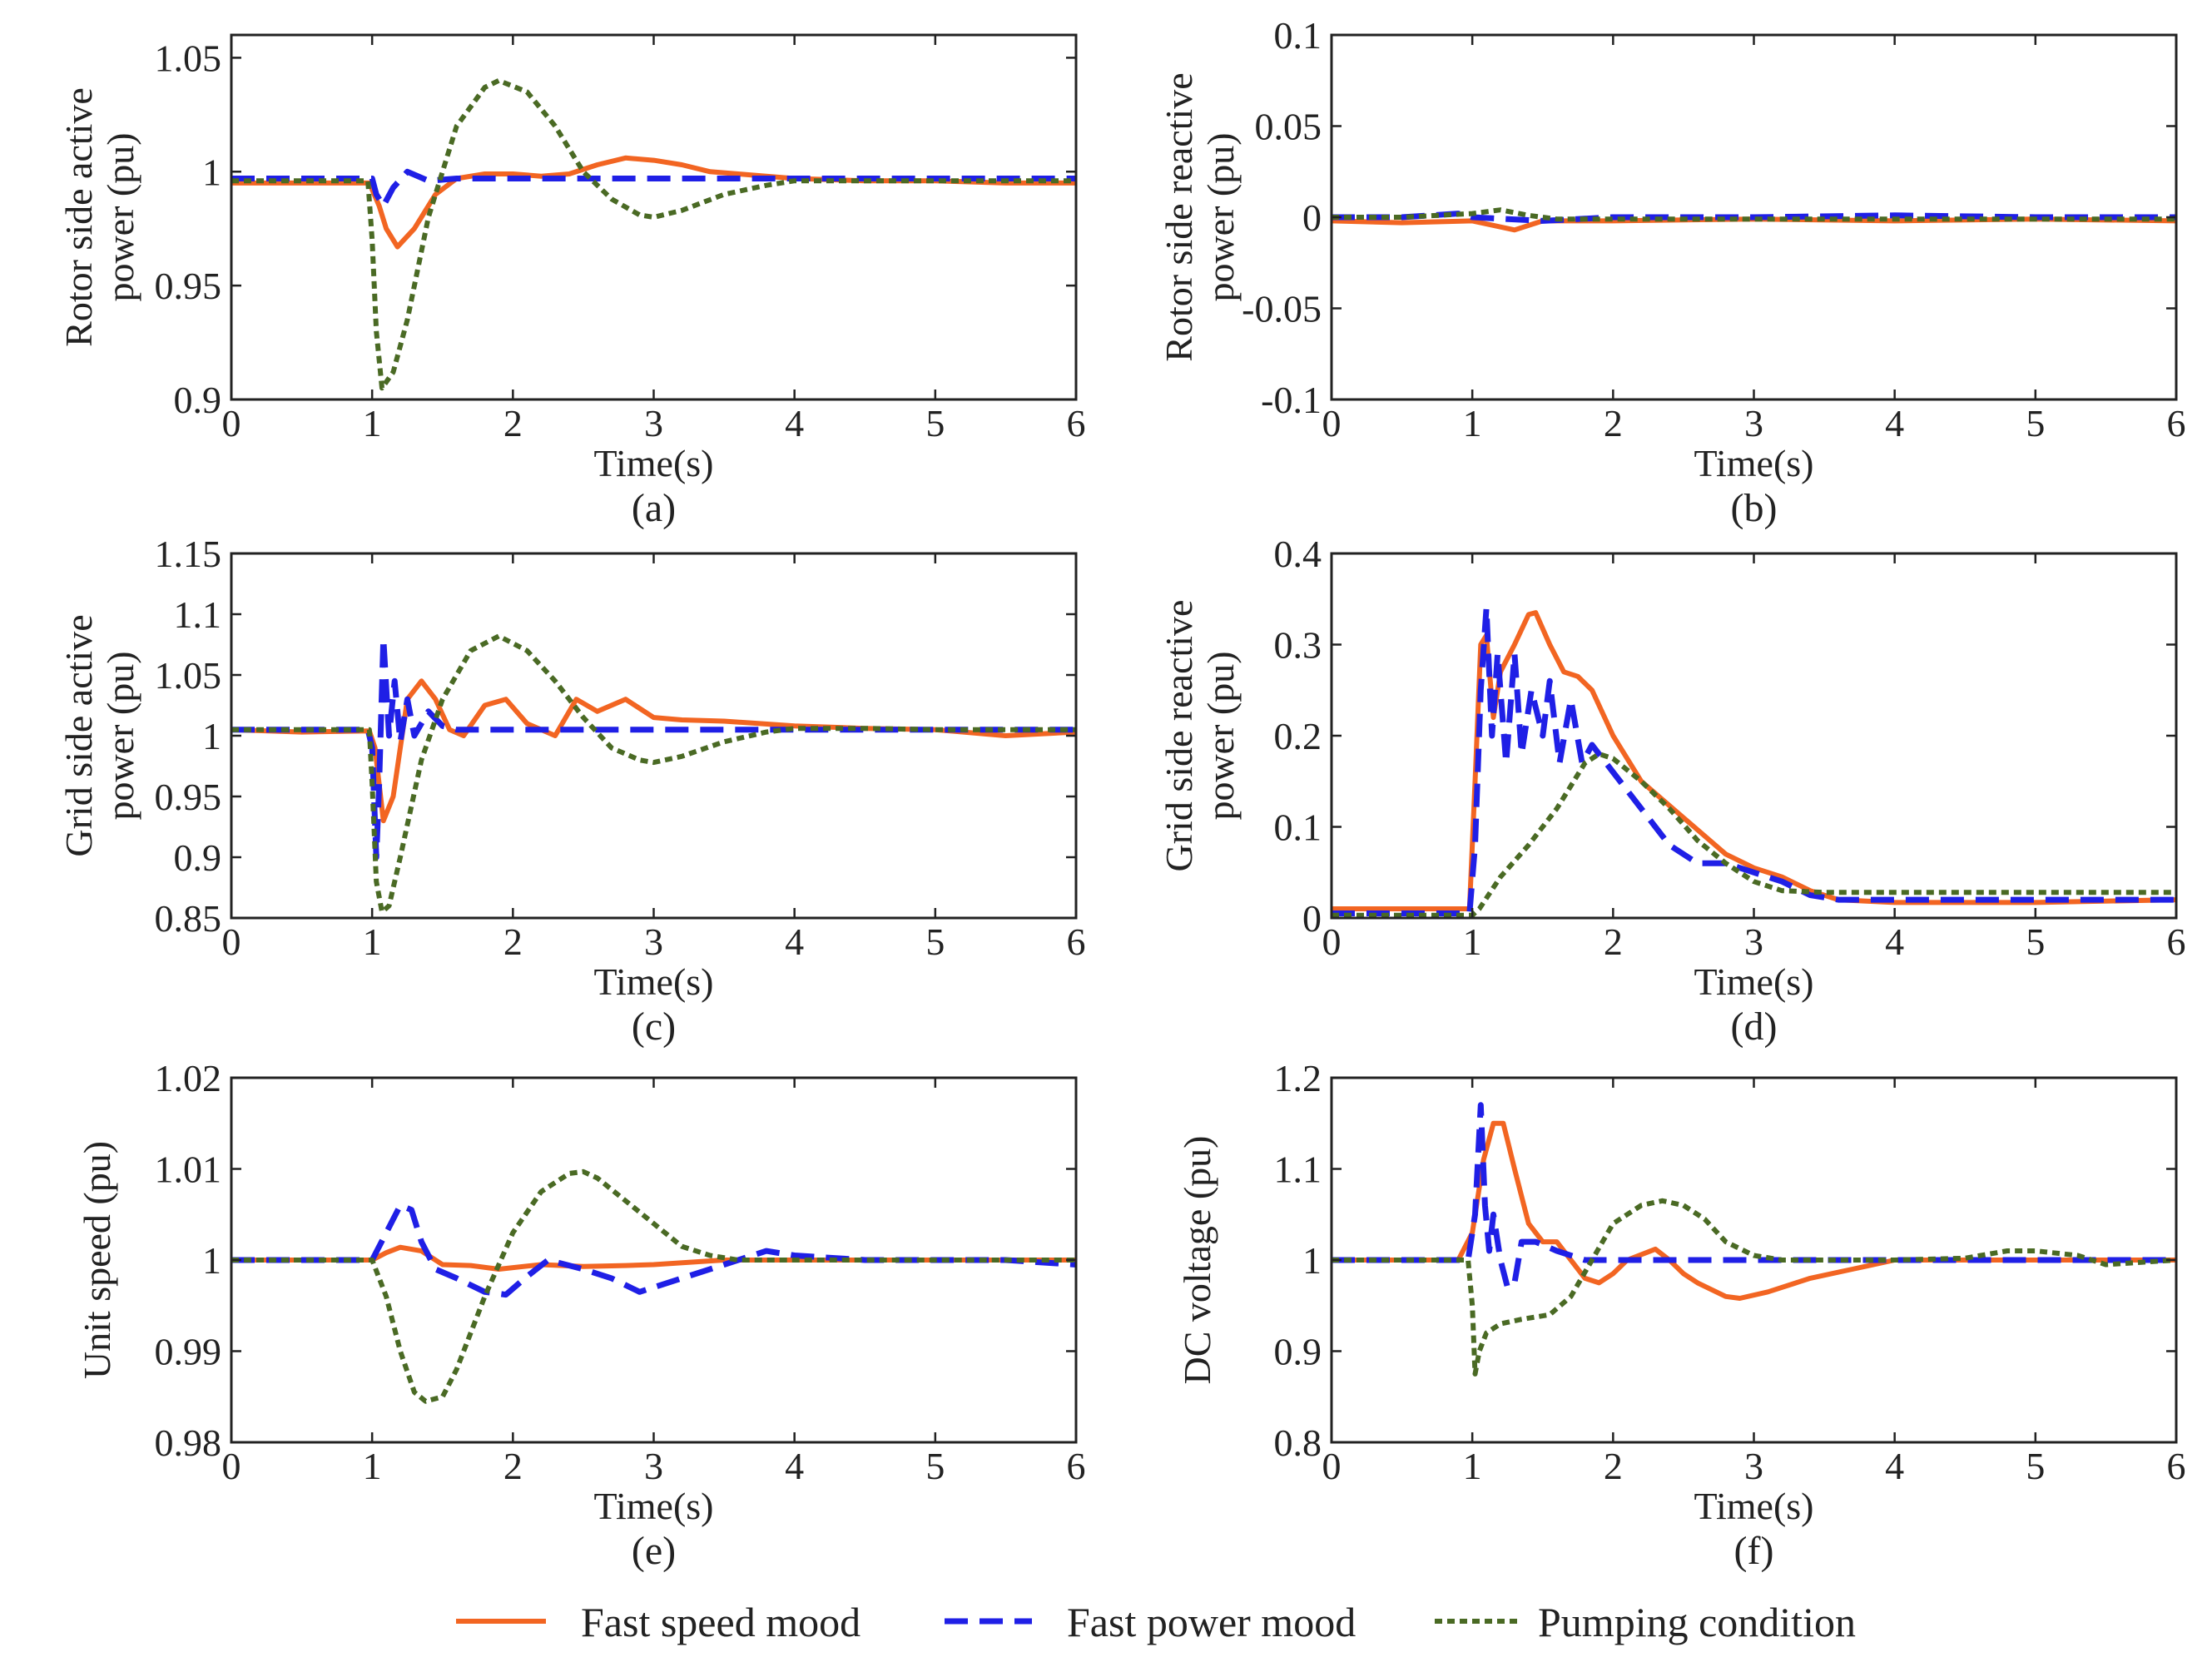 Image resolution: width=2212 pixels, height=1667 pixels. I want to click on series-group-b, so click(1754, 220).